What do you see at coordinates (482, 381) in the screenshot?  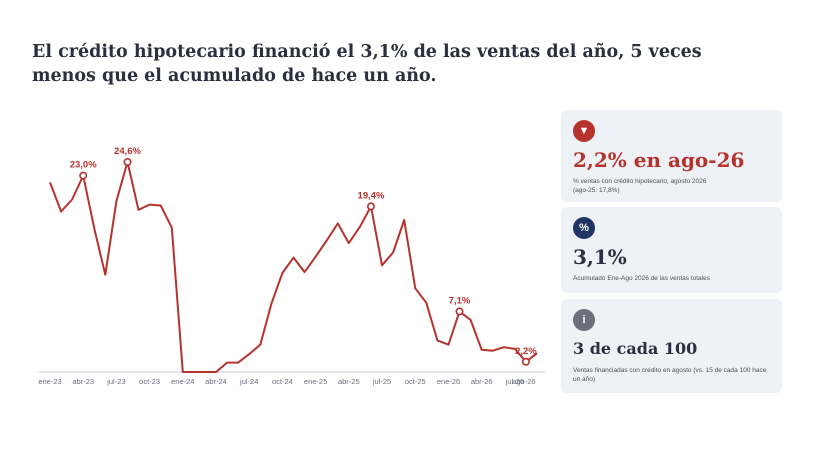 I see `x-tick-label: abr-26` at bounding box center [482, 381].